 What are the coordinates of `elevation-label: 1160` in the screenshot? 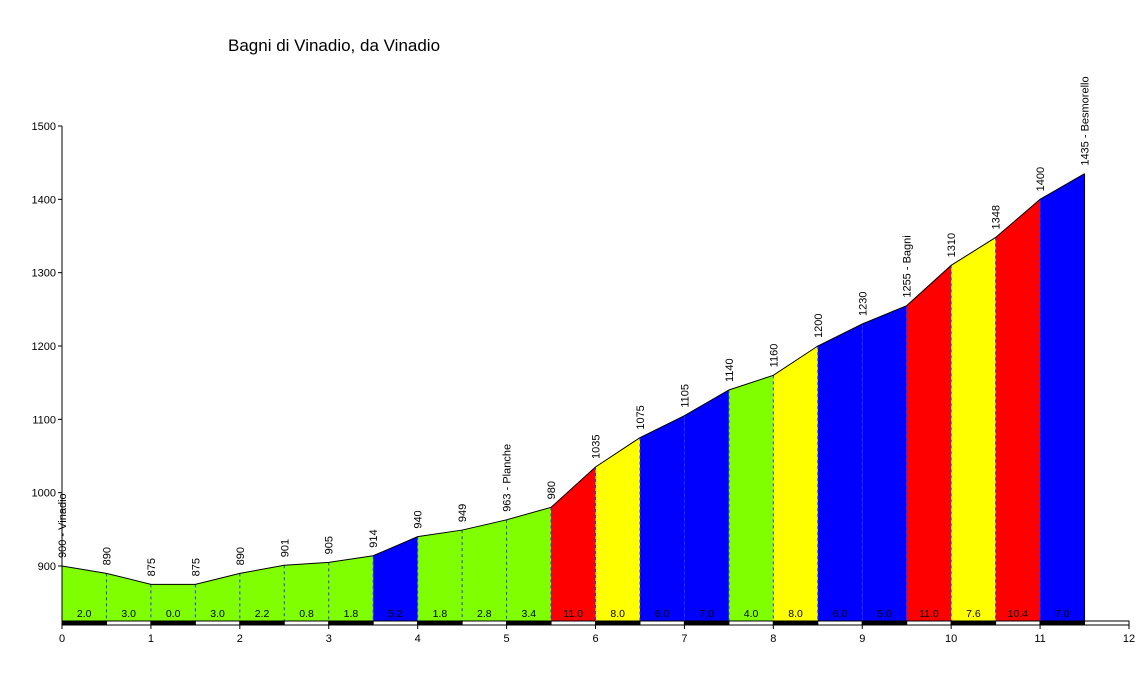 It's located at (774, 356).